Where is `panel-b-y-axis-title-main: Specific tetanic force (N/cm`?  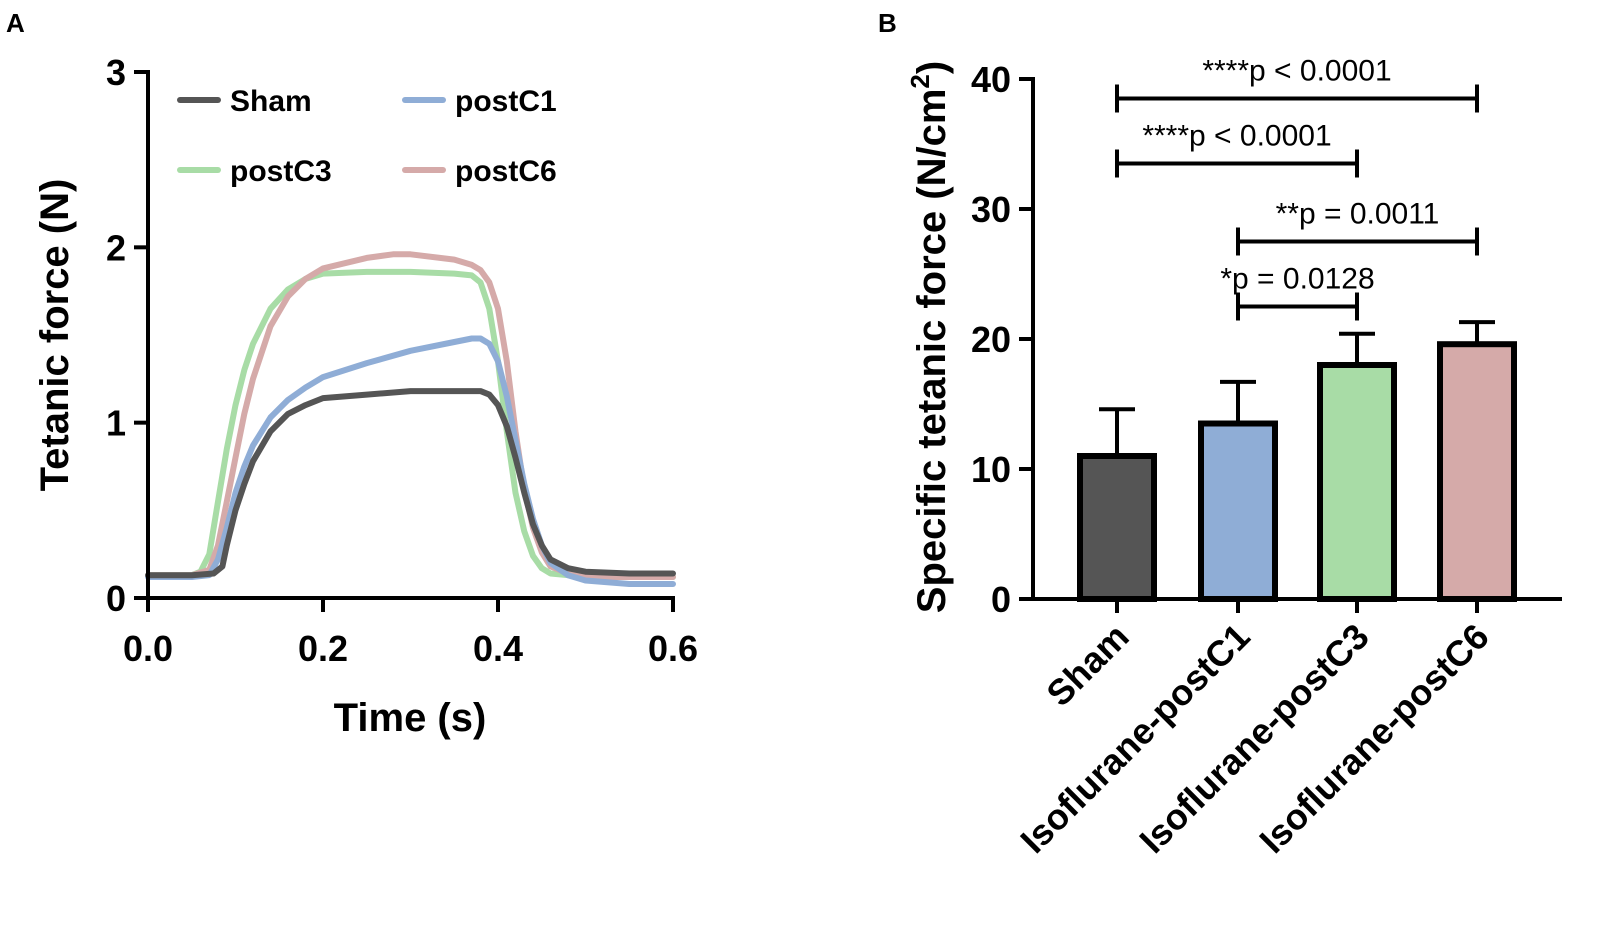
panel-b-y-axis-title-main: Specific tetanic force (N/cm is located at coordinates (932, 351).